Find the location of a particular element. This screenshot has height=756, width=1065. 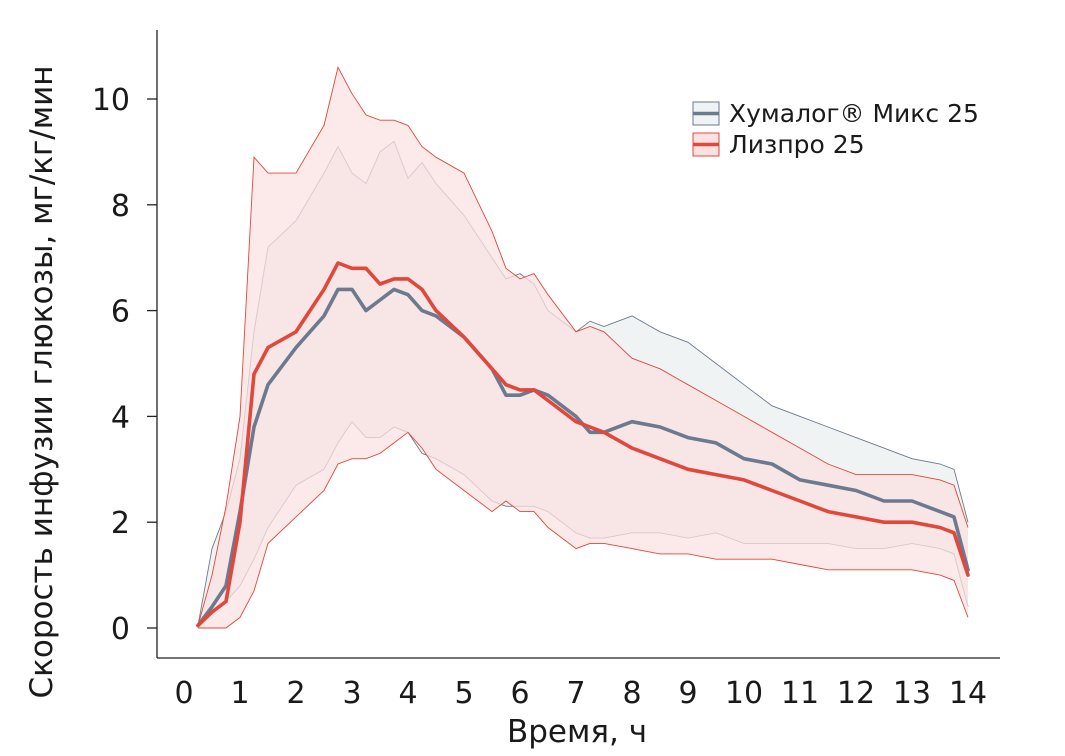

x-tick-label: 14 is located at coordinates (968, 693).